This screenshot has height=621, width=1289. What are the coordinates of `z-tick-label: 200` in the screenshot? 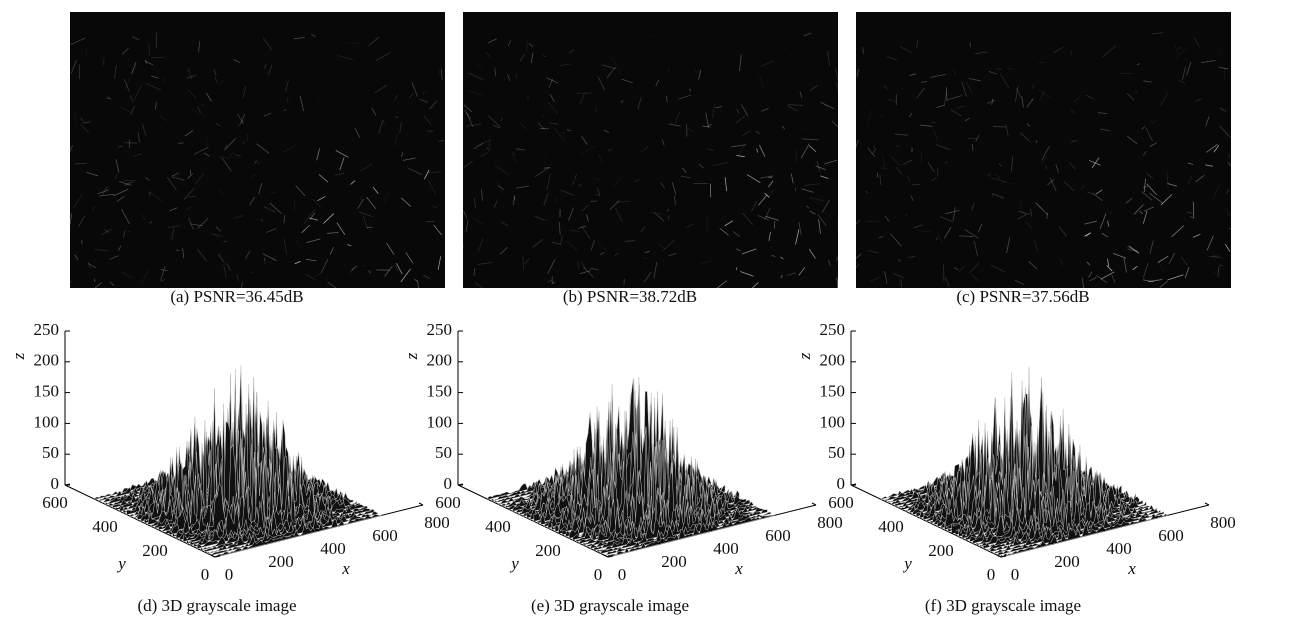 It's located at (47, 360).